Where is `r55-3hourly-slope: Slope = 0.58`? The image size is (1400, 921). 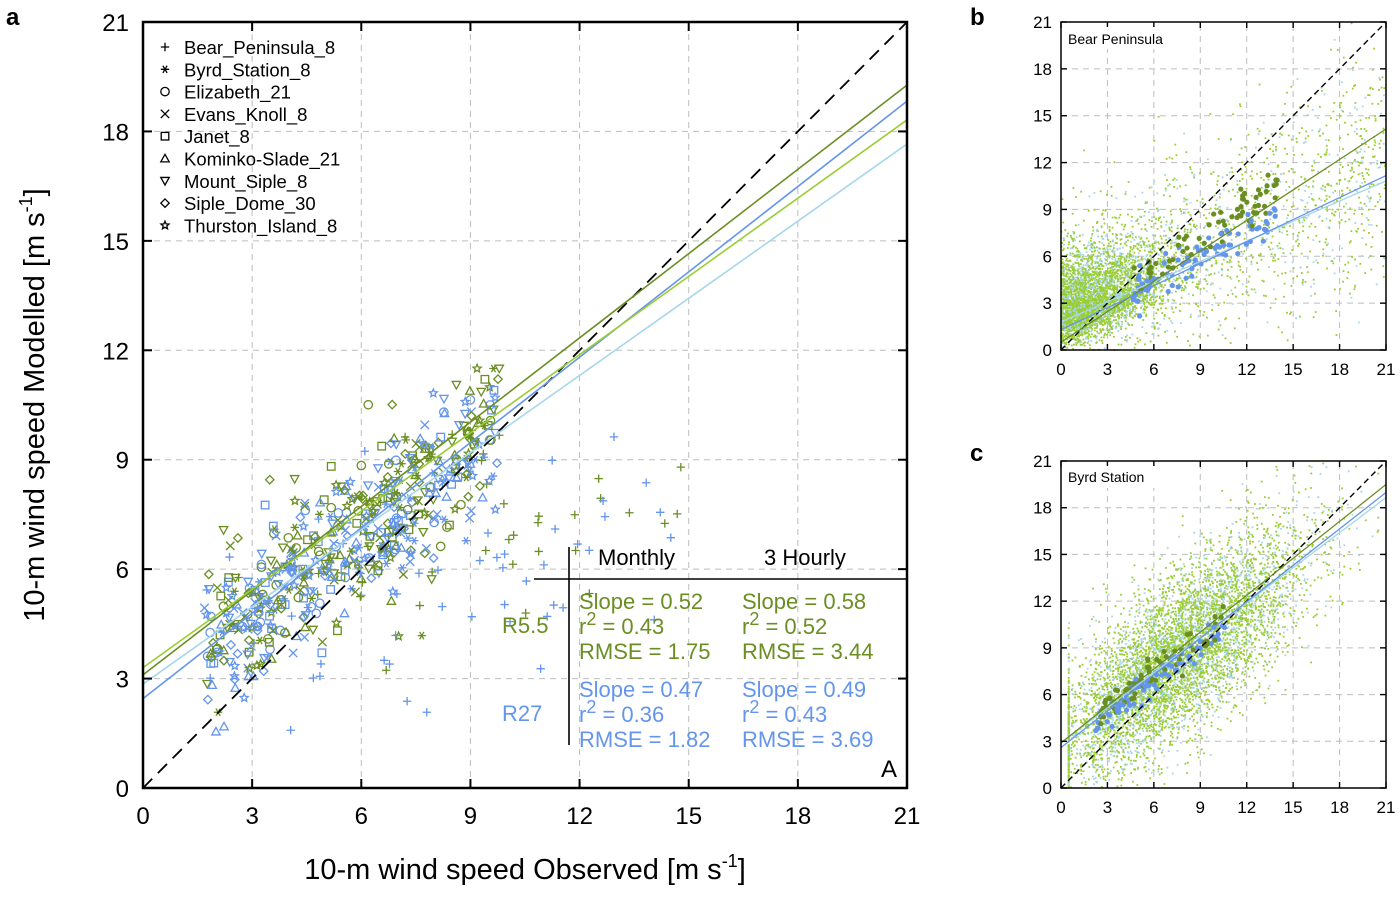
r55-3hourly-slope: Slope = 0.58 is located at coordinates (804, 601).